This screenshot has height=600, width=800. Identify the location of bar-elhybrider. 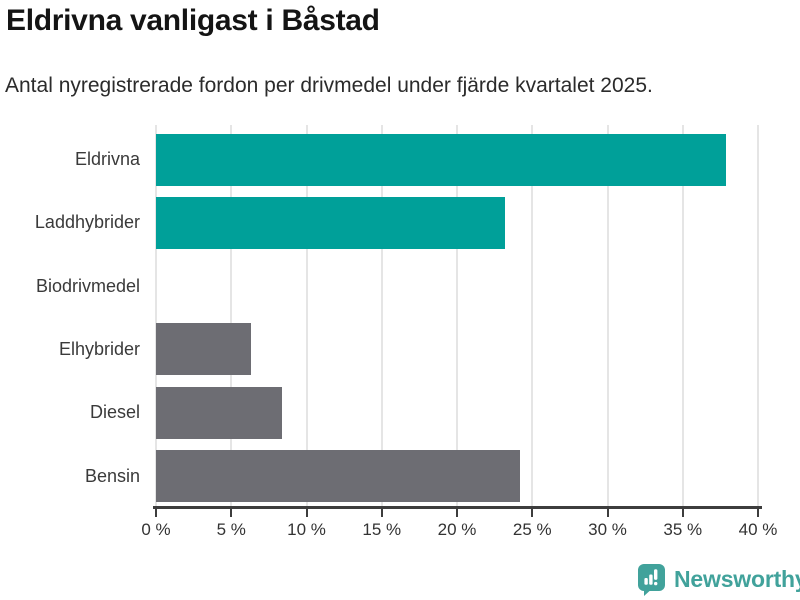
(203, 349).